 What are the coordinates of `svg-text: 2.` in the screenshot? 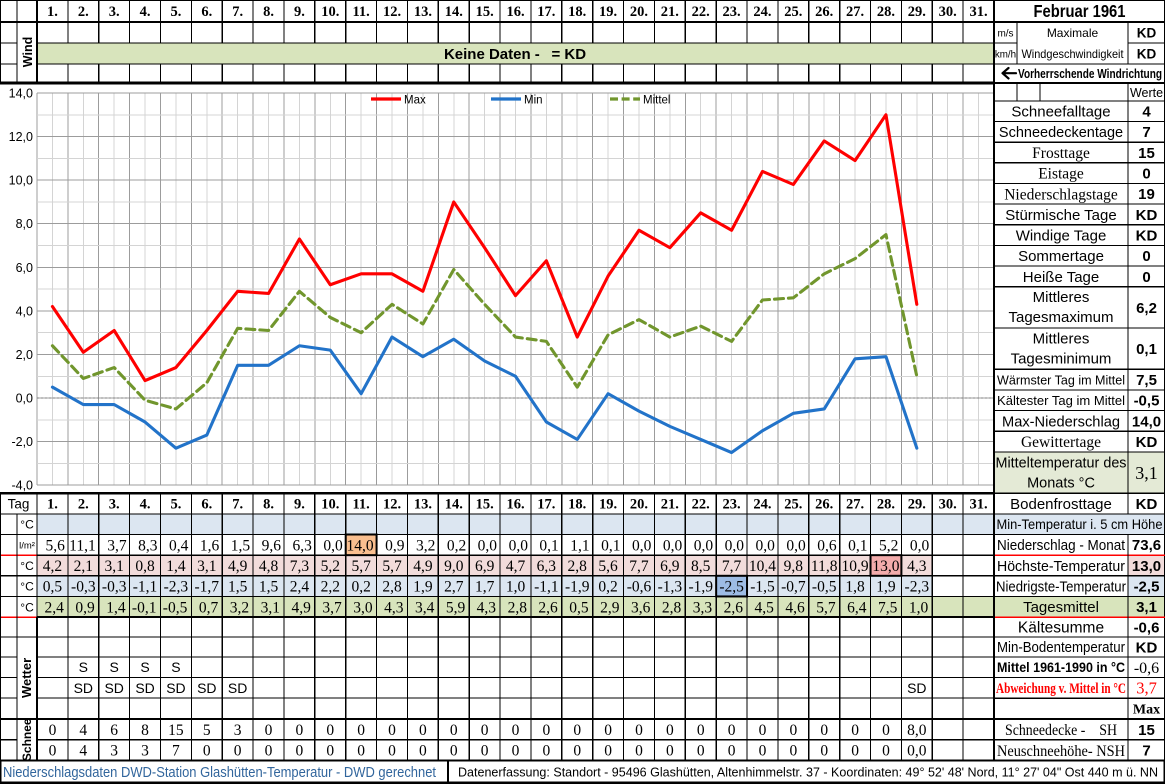 It's located at (83, 12).